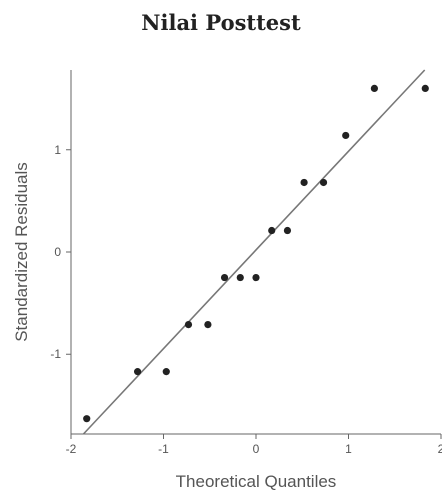  I want to click on y-axis-label: Standardized Residuals, so click(21, 252).